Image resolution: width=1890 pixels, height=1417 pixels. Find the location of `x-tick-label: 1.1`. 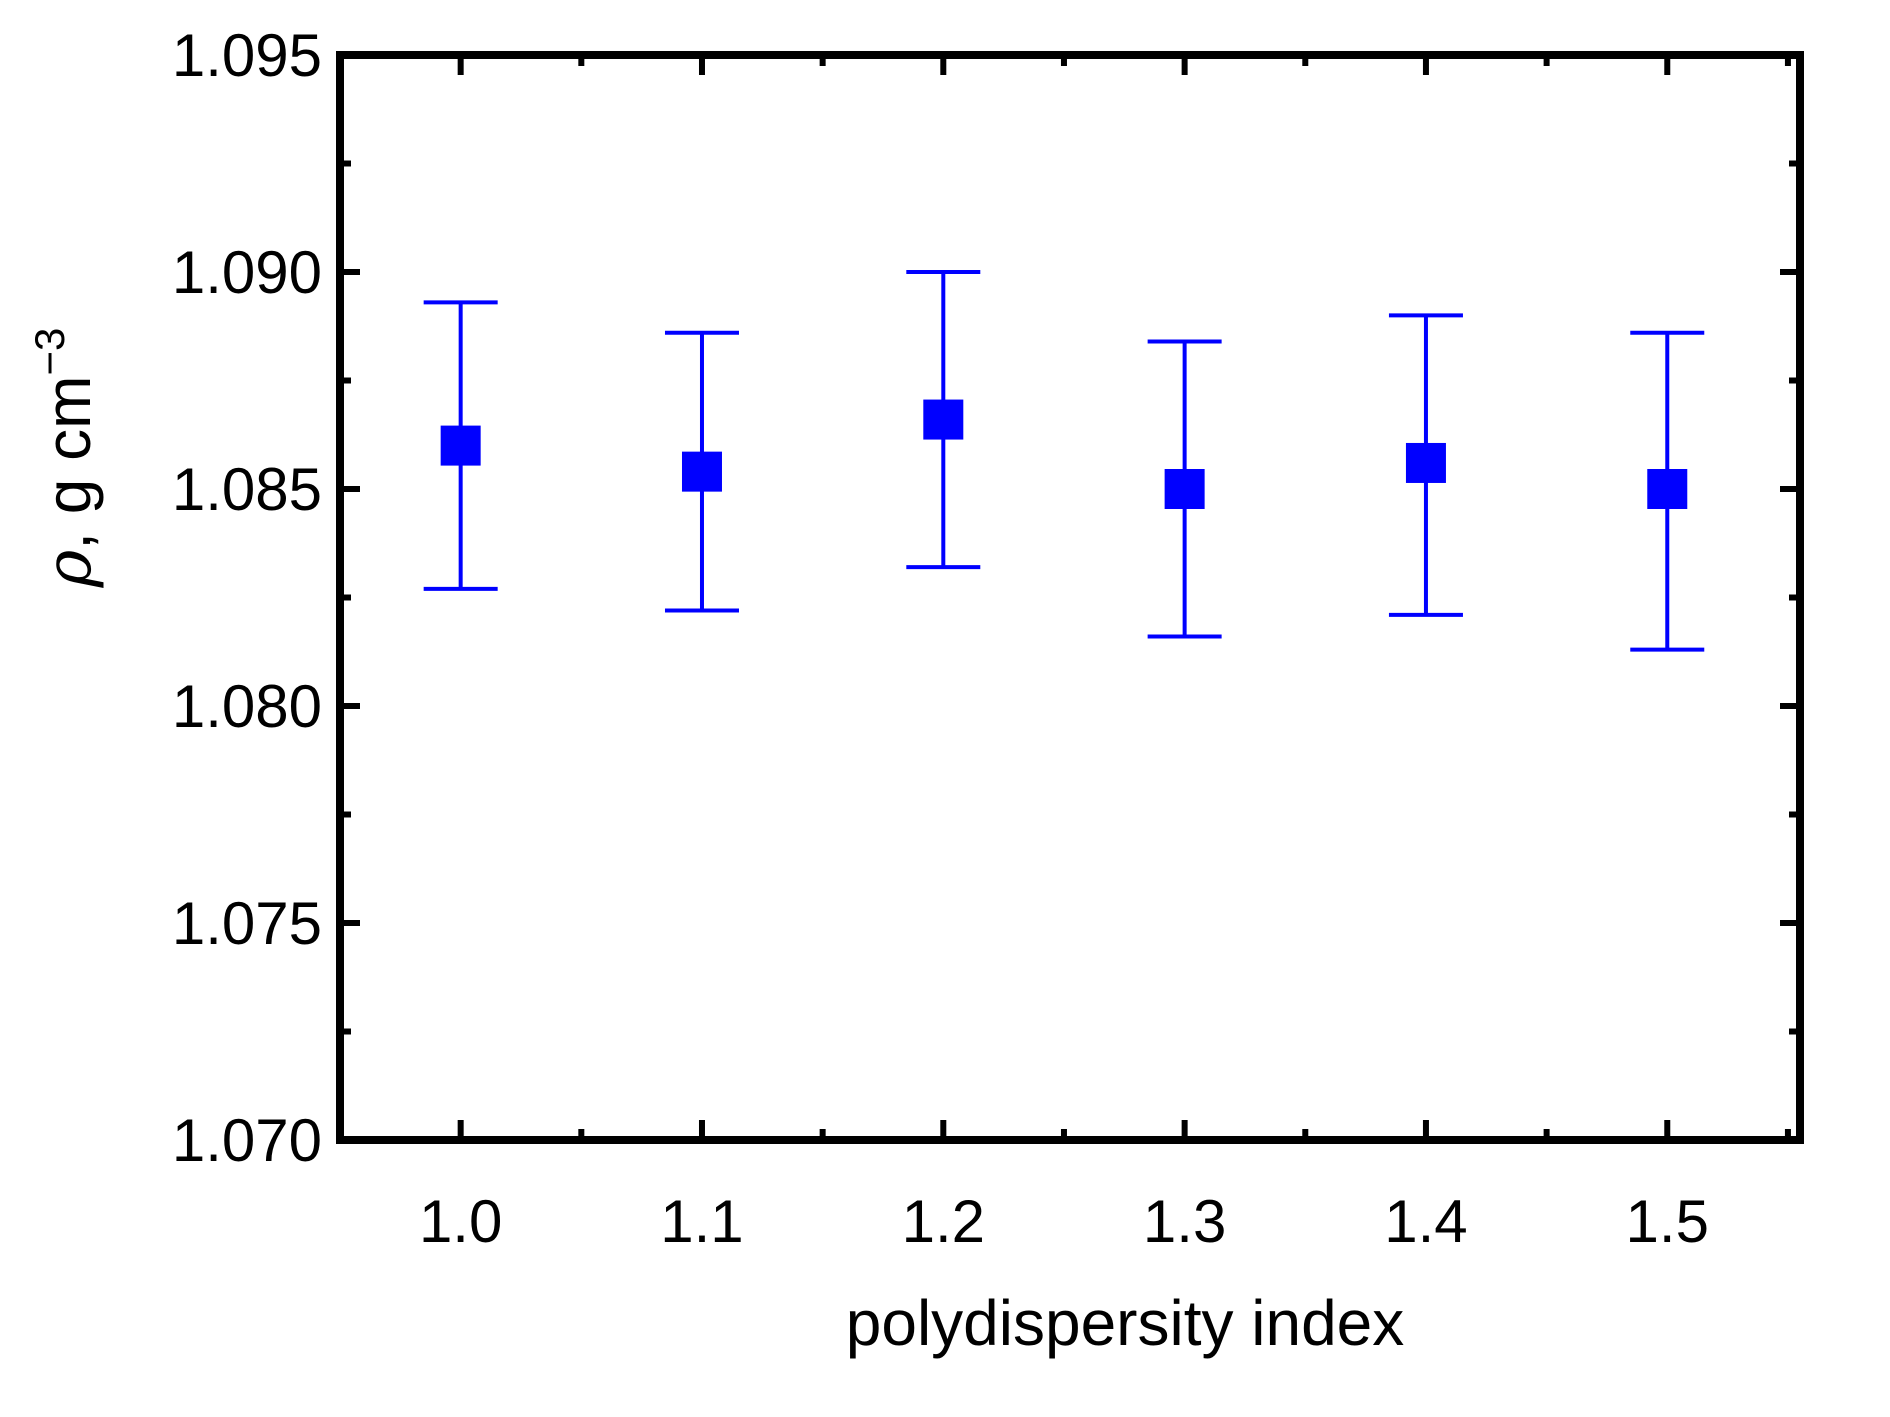

x-tick-label: 1.1 is located at coordinates (701, 1221).